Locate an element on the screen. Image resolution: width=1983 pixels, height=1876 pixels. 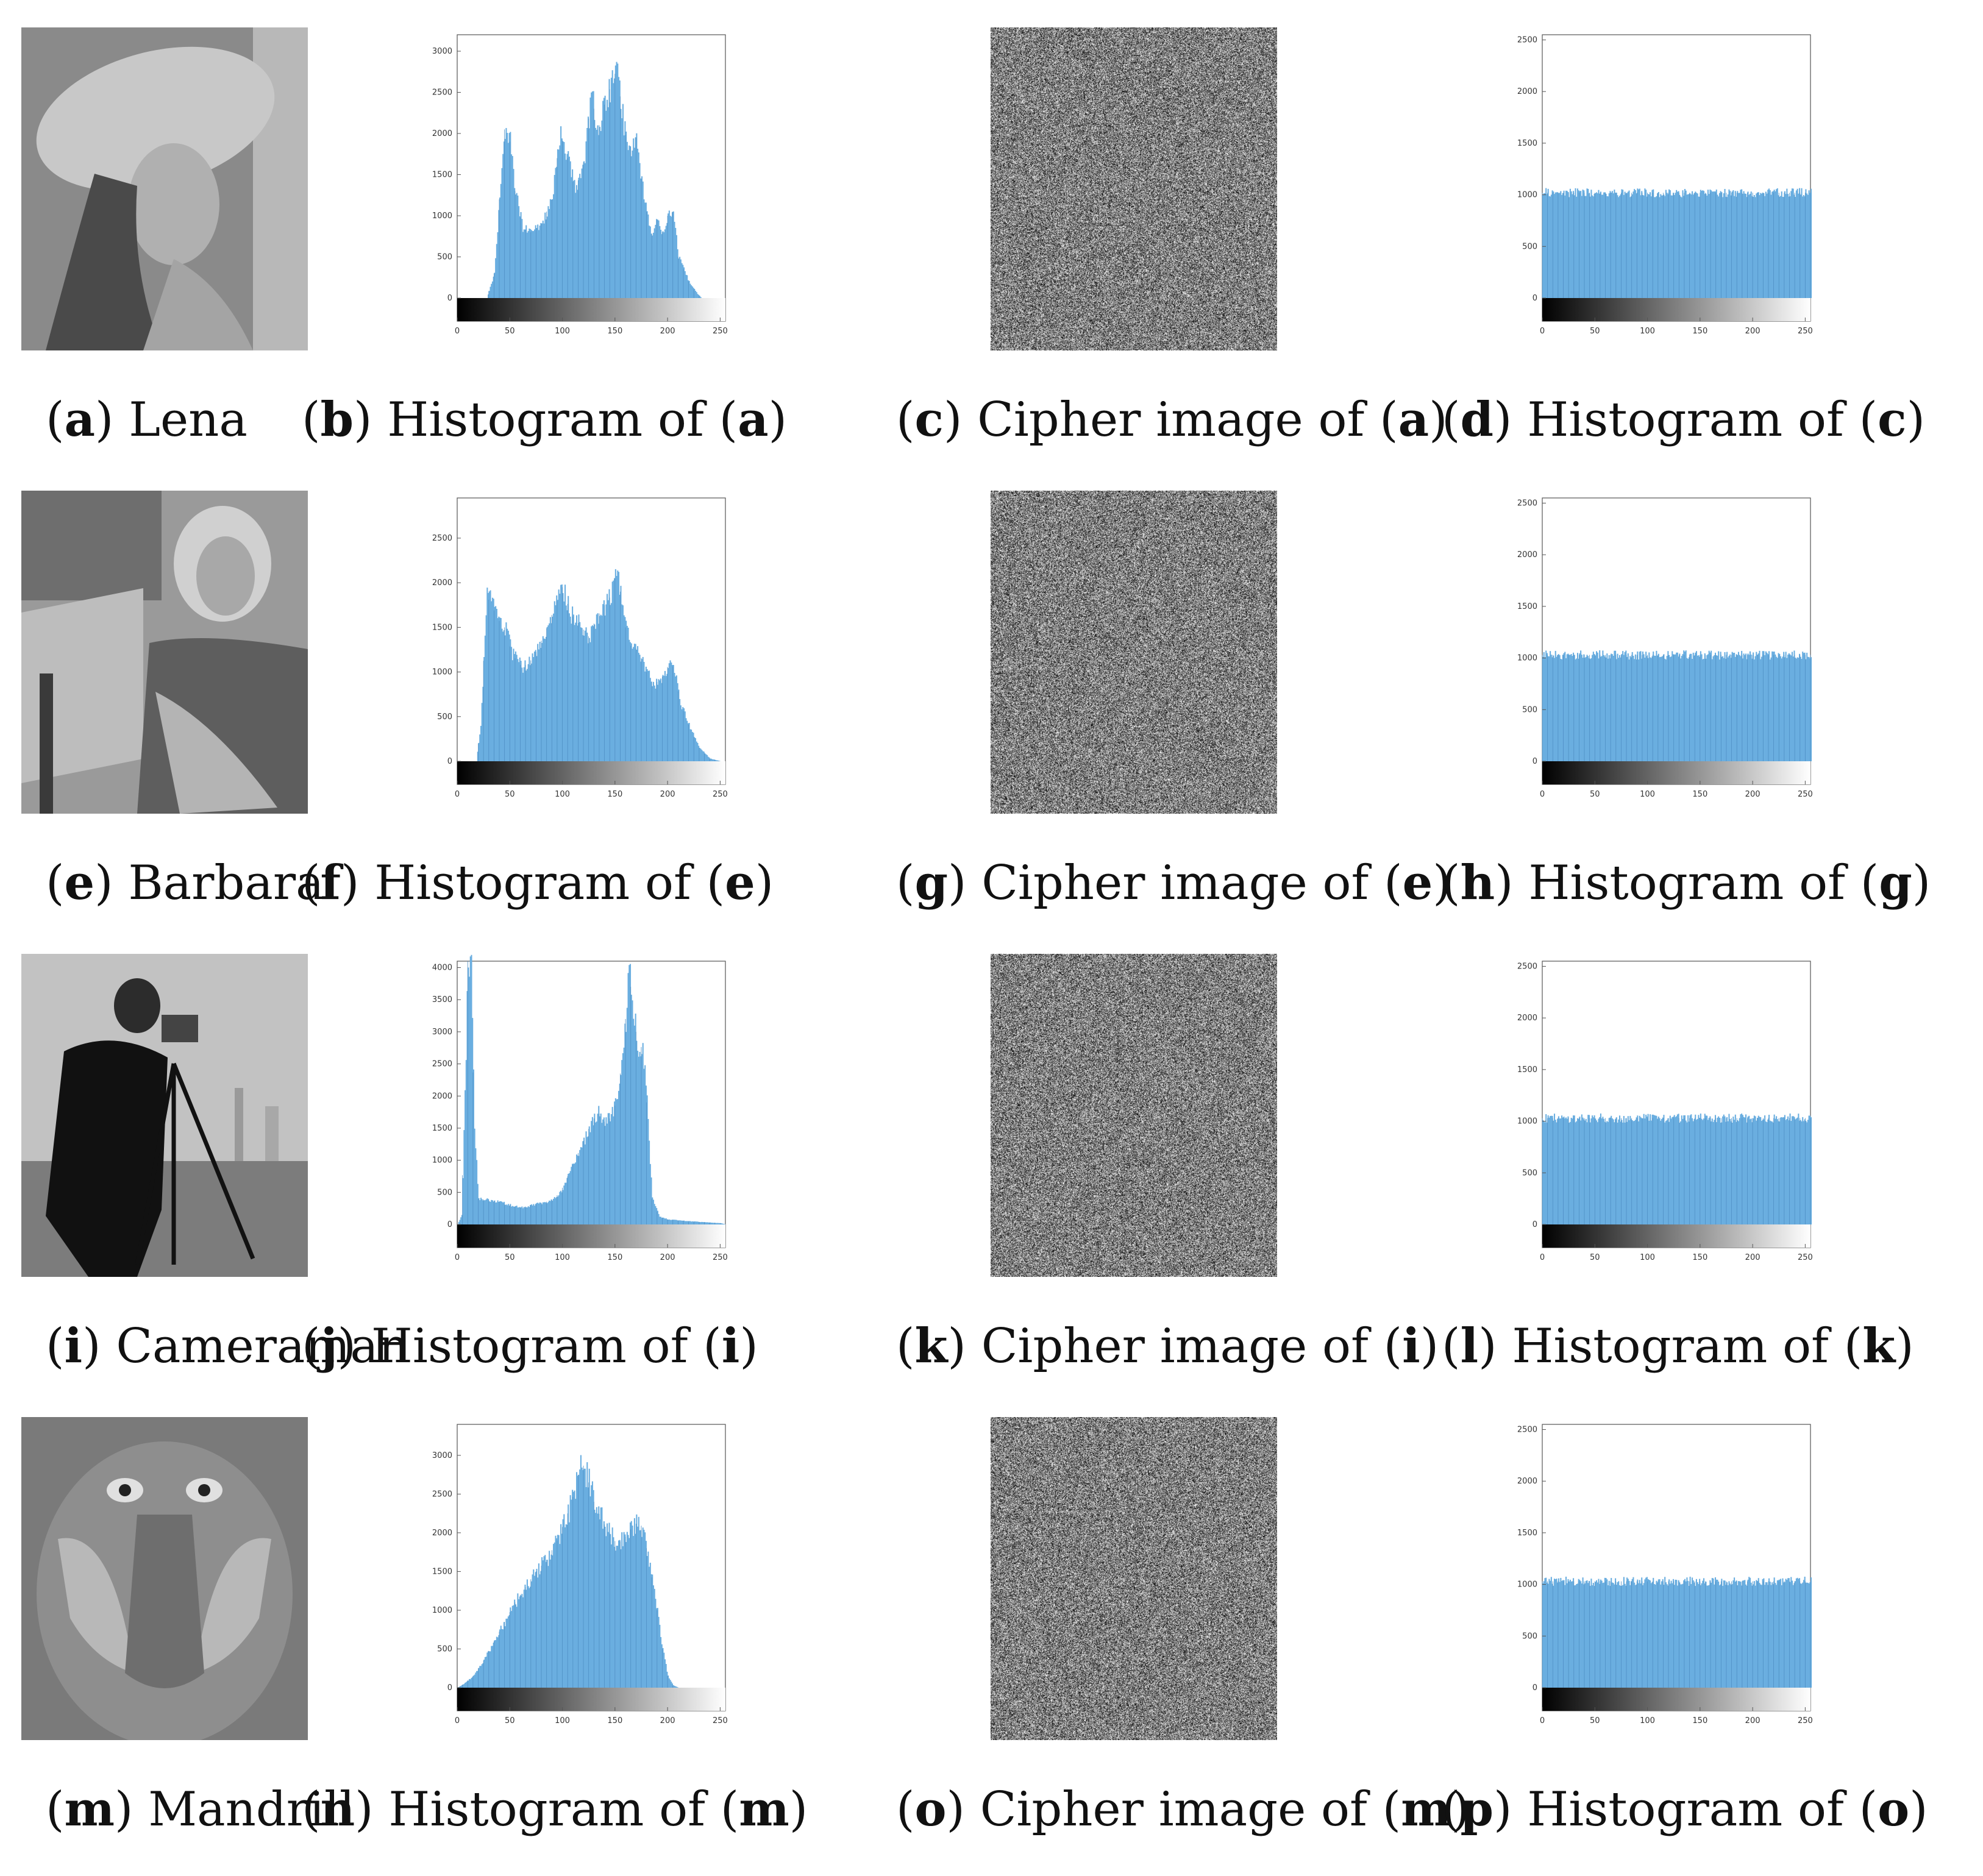
caption-text: Cipher image of is located at coordinates (1175, 1346).